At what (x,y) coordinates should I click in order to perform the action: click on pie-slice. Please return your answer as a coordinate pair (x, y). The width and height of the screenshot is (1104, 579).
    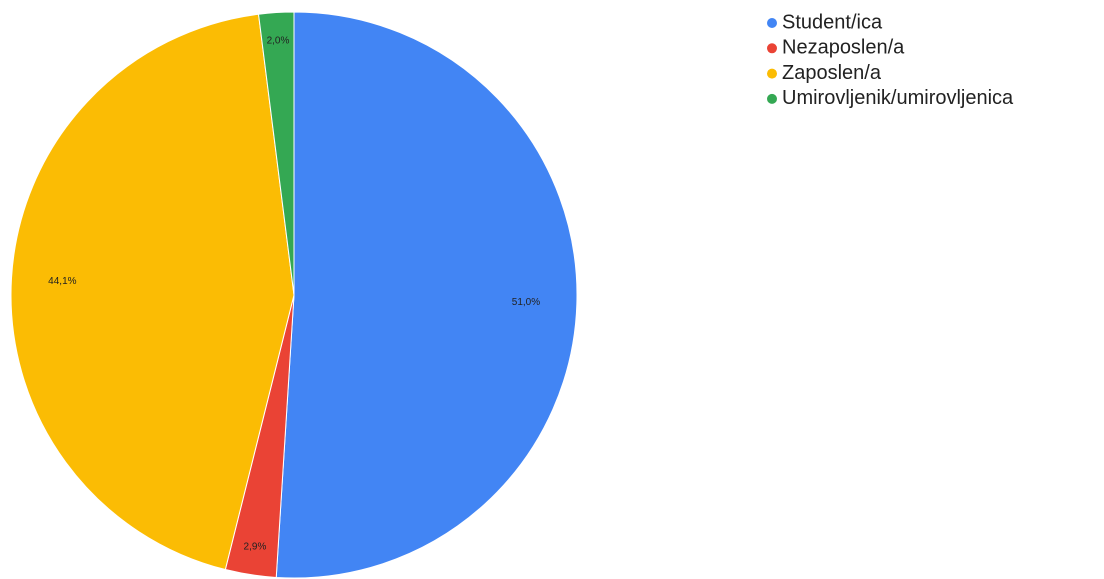
    Looking at the image, I should click on (276, 153).